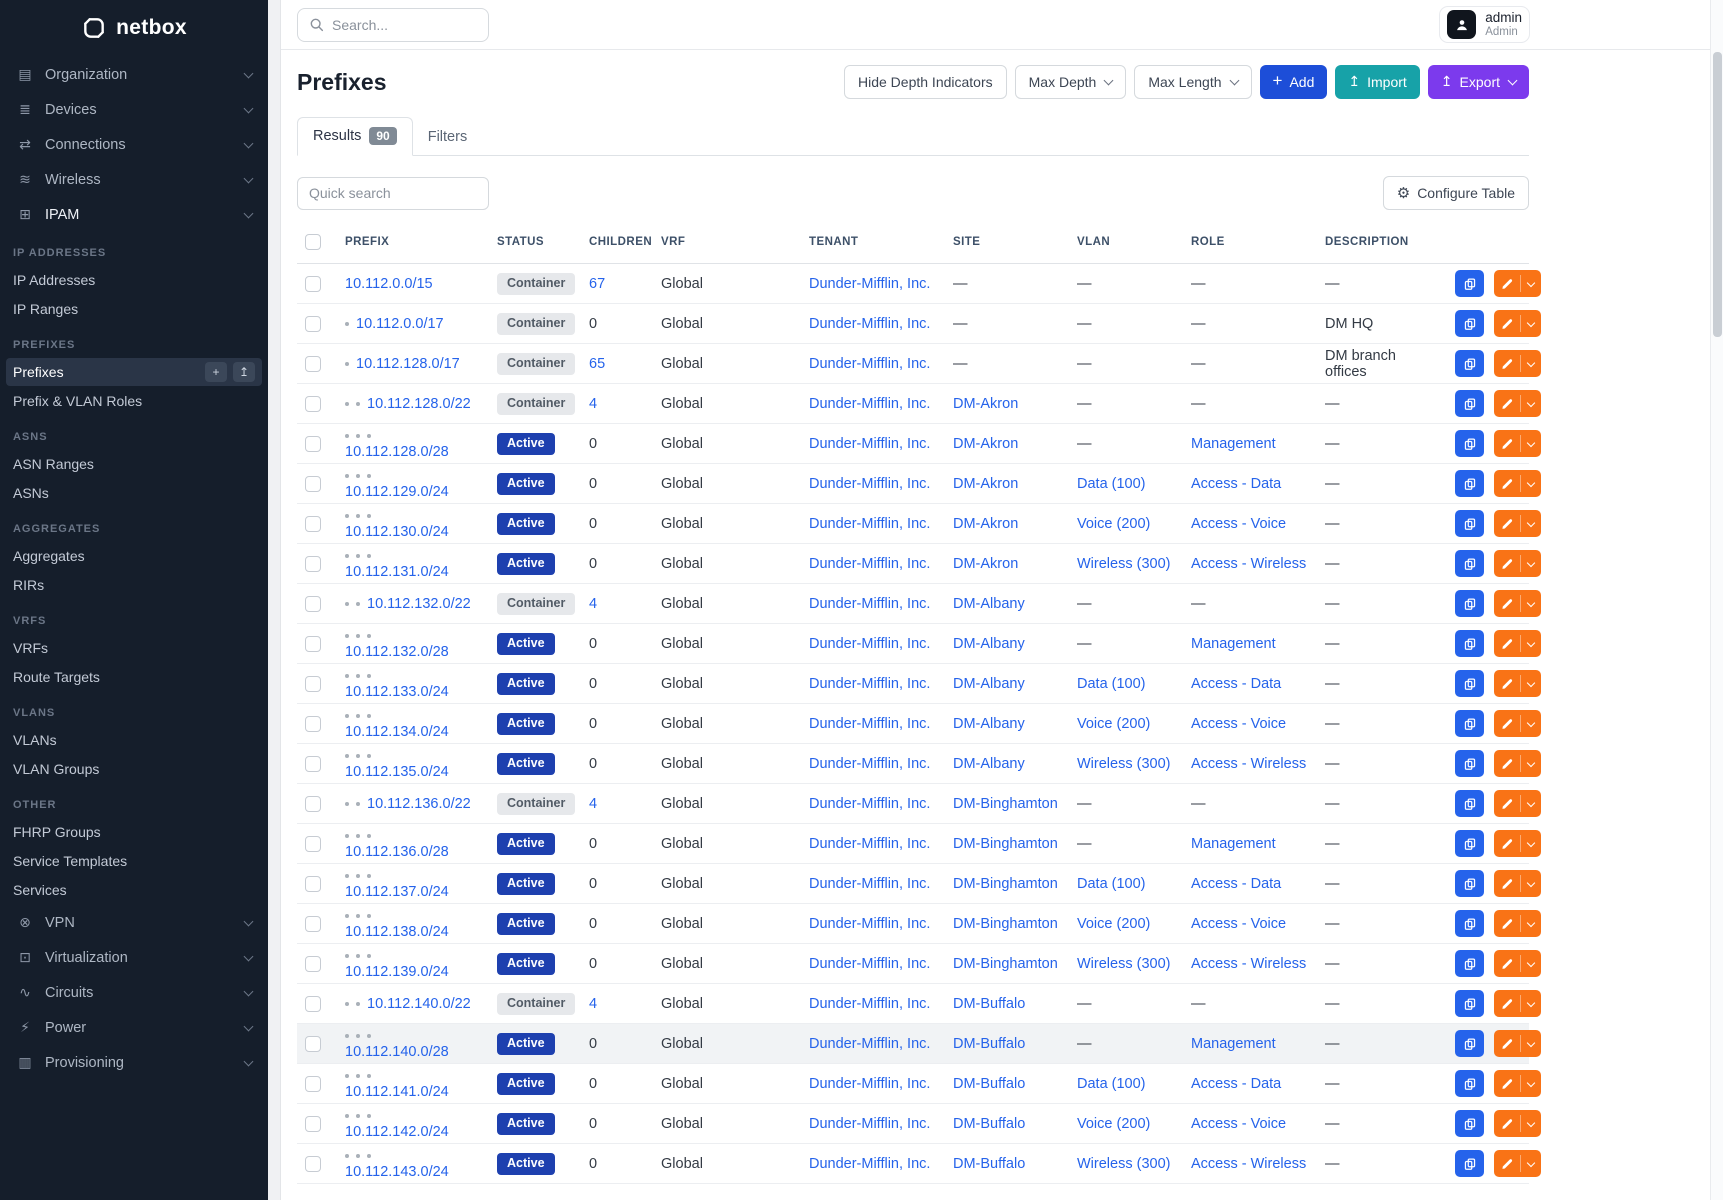 This screenshot has height=1200, width=1723. I want to click on sidebar-item: ASN Ranges, so click(134, 464).